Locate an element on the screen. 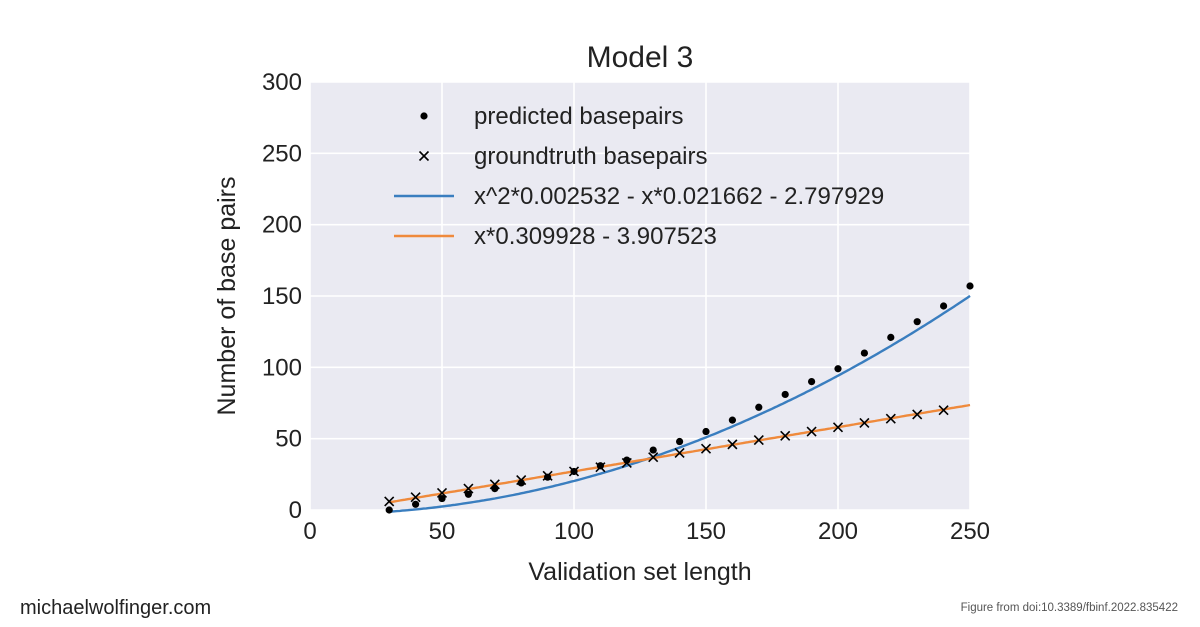  y-axis-label: Number of base pairs is located at coordinates (227, 295).